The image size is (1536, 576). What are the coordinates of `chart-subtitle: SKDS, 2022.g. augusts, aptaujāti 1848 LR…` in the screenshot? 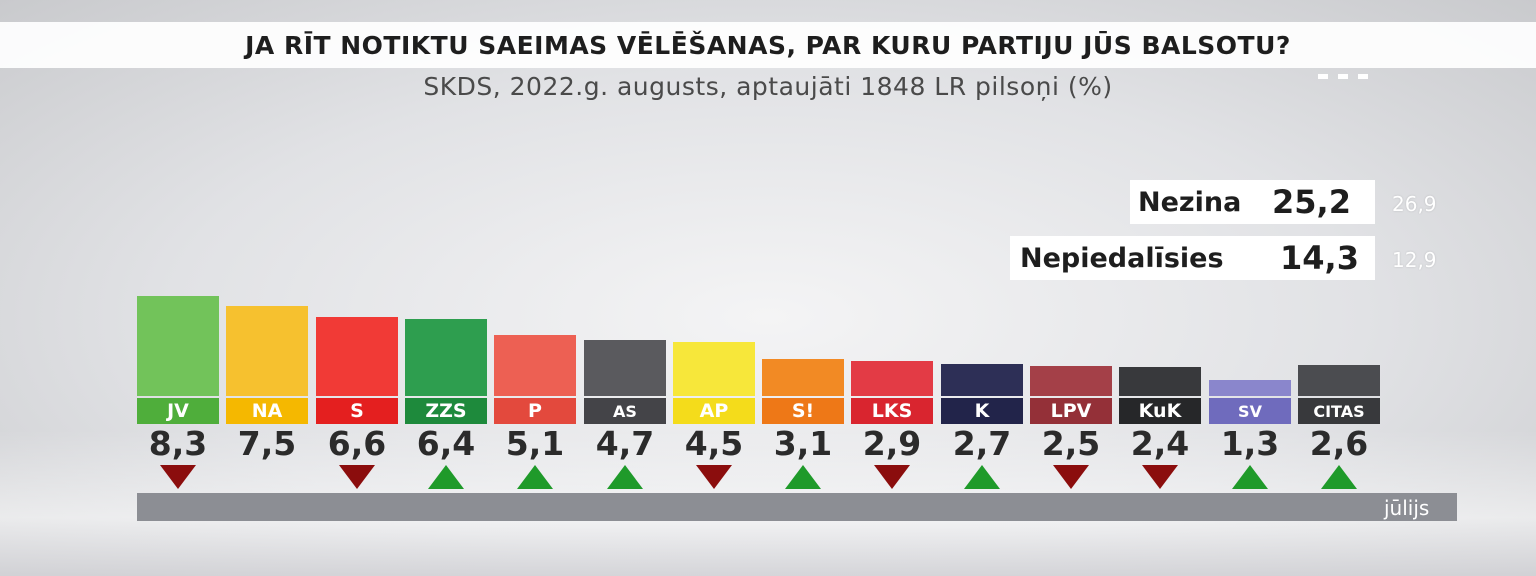 It's located at (768, 86).